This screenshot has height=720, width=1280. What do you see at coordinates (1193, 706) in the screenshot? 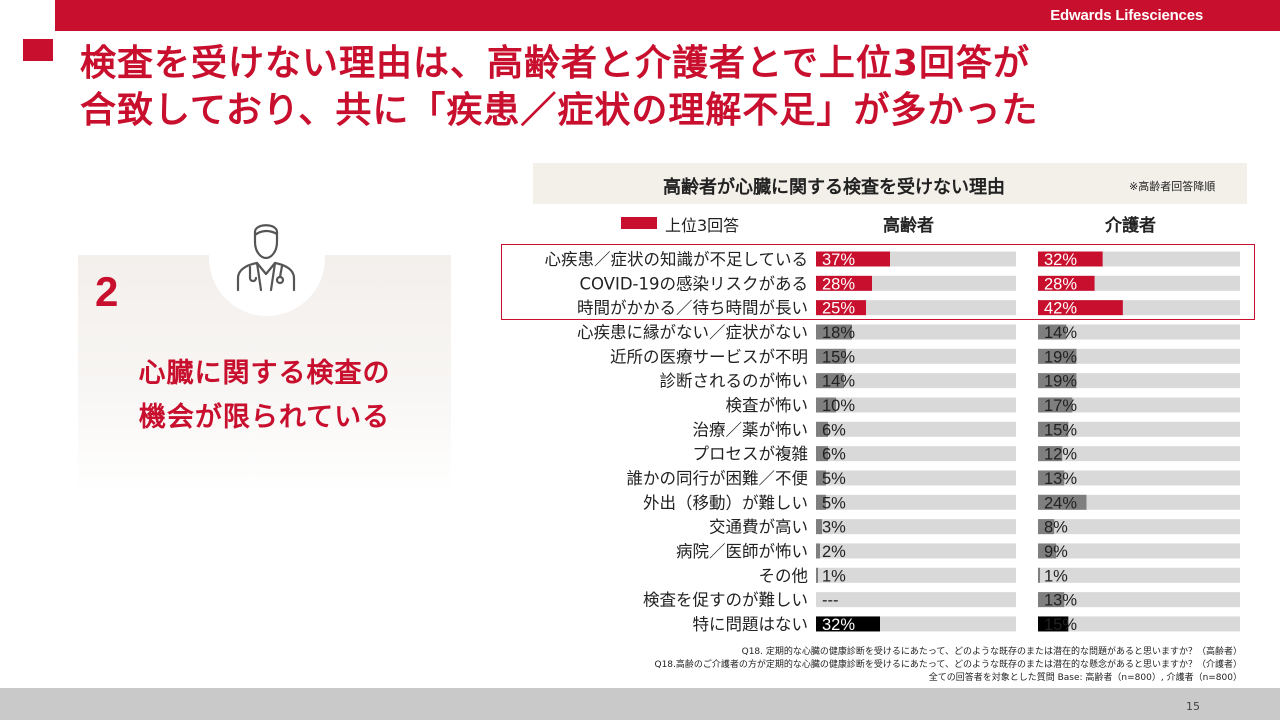
I see `page-number: 15` at bounding box center [1193, 706].